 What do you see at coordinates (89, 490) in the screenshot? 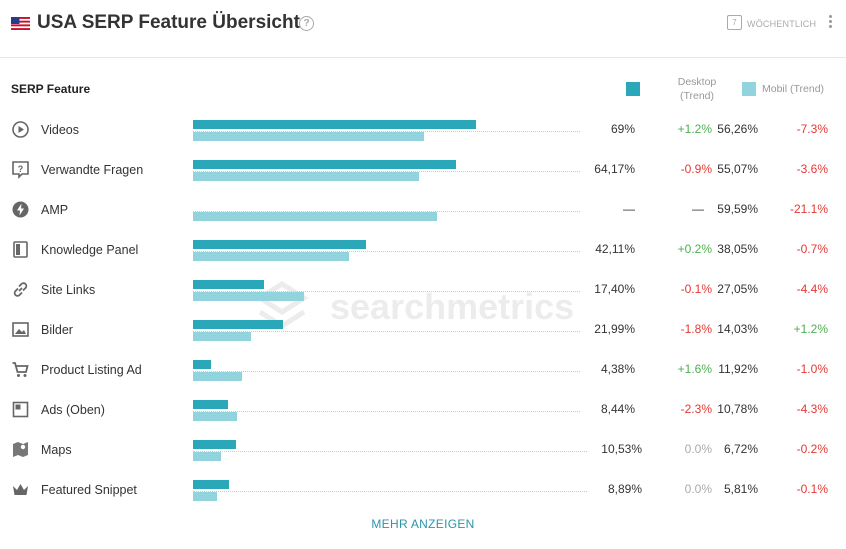
I see `feature-label: Featured Snippet` at bounding box center [89, 490].